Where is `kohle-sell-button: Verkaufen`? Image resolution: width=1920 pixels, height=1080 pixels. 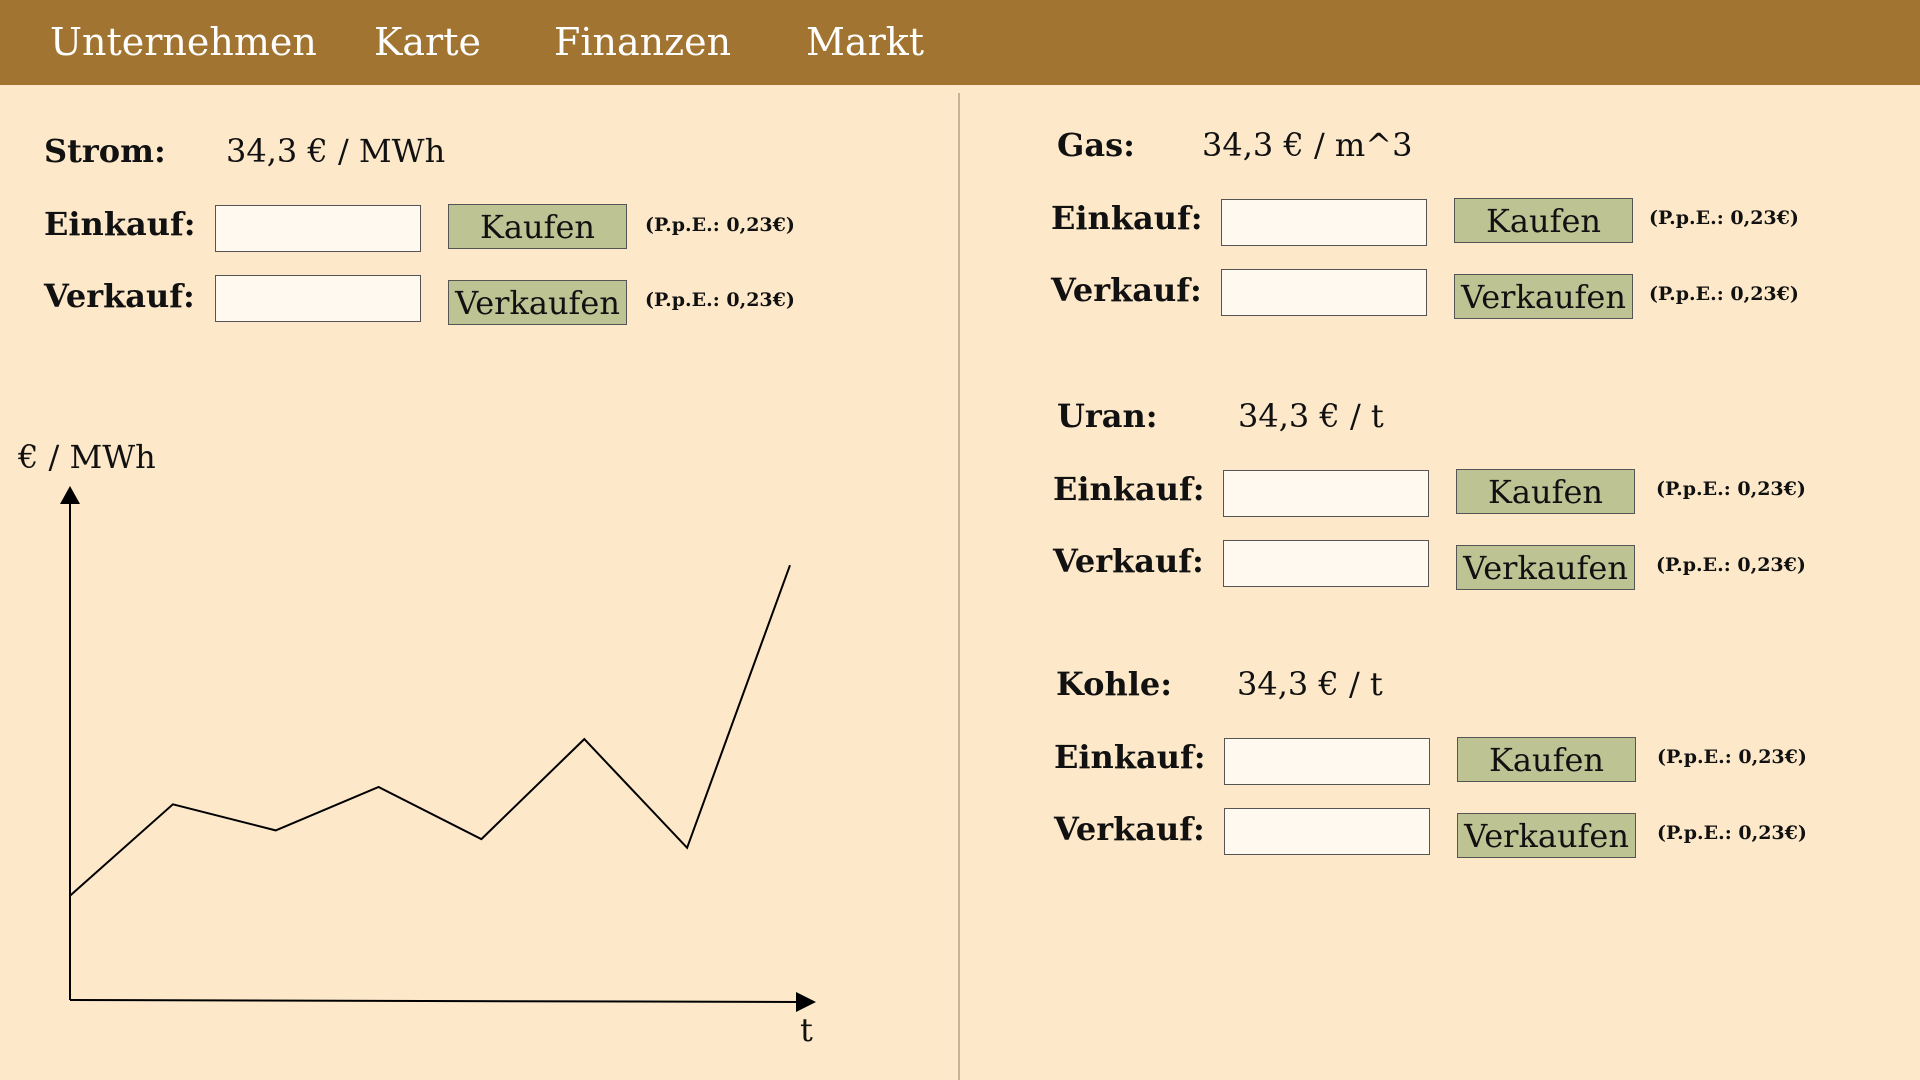 kohle-sell-button: Verkaufen is located at coordinates (1546, 835).